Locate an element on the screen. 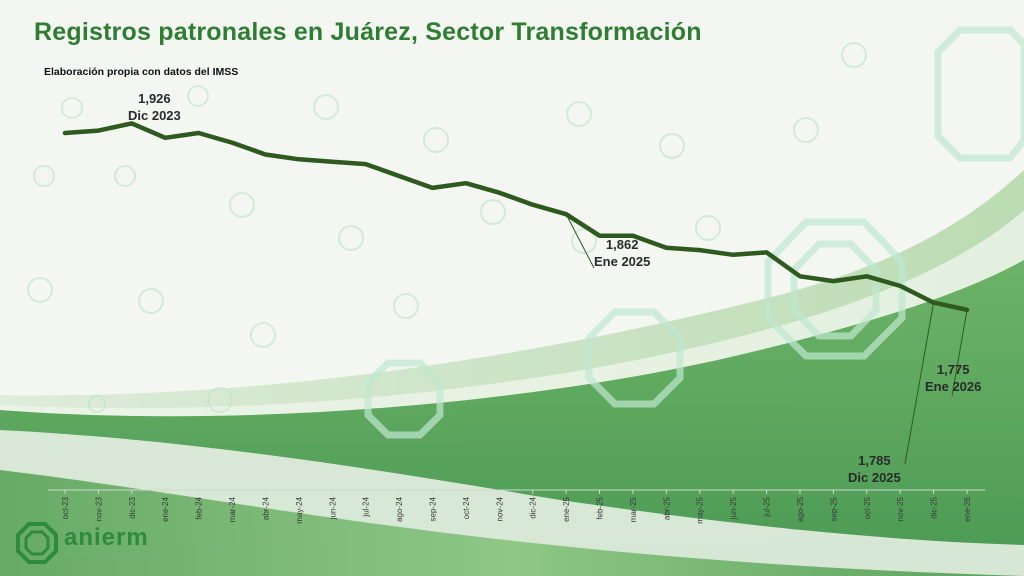 The image size is (1024, 576). x-tick-label: oct-23 is located at coordinates (65, 507).